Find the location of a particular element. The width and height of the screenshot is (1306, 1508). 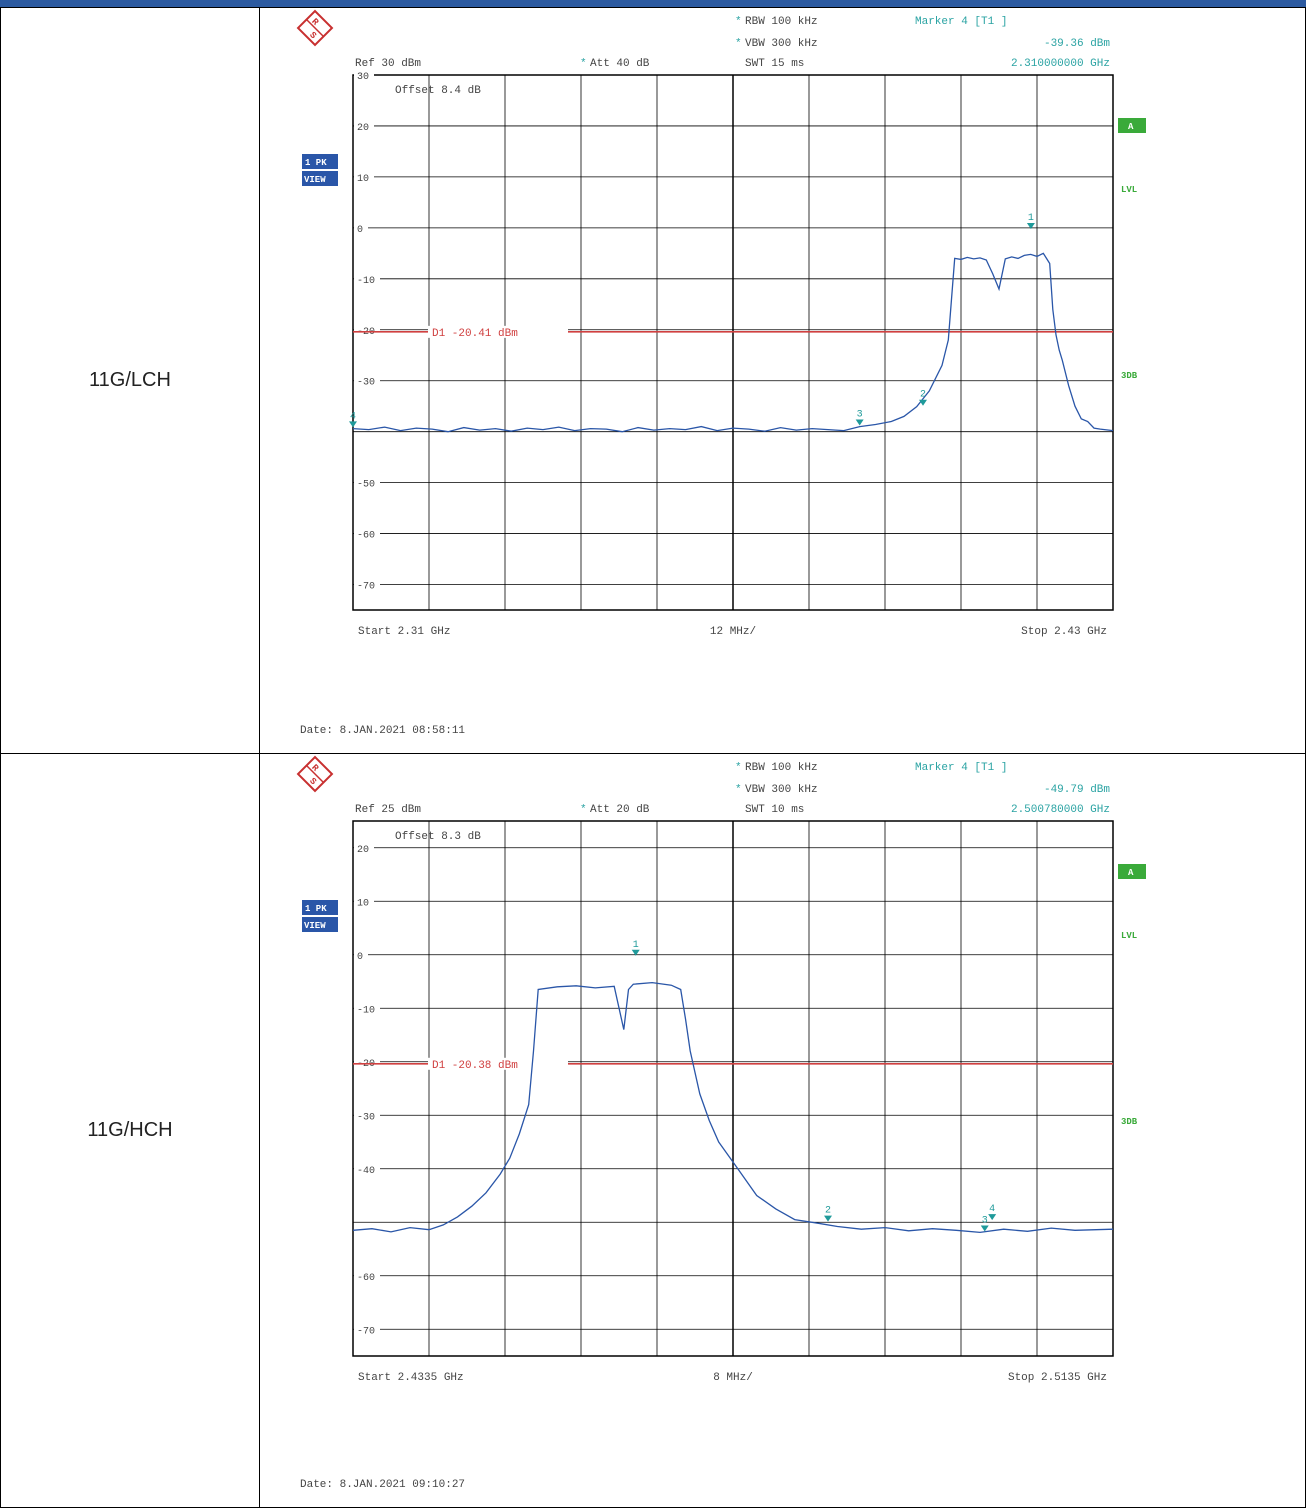

logo-stroke is located at coordinates (315, 774).